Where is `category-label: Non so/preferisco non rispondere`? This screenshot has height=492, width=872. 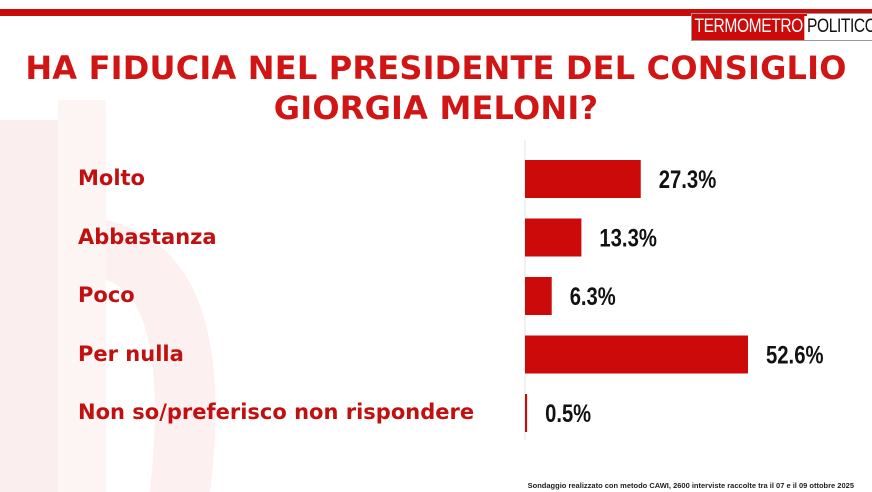 category-label: Non so/preferisco non rispondere is located at coordinates (276, 412).